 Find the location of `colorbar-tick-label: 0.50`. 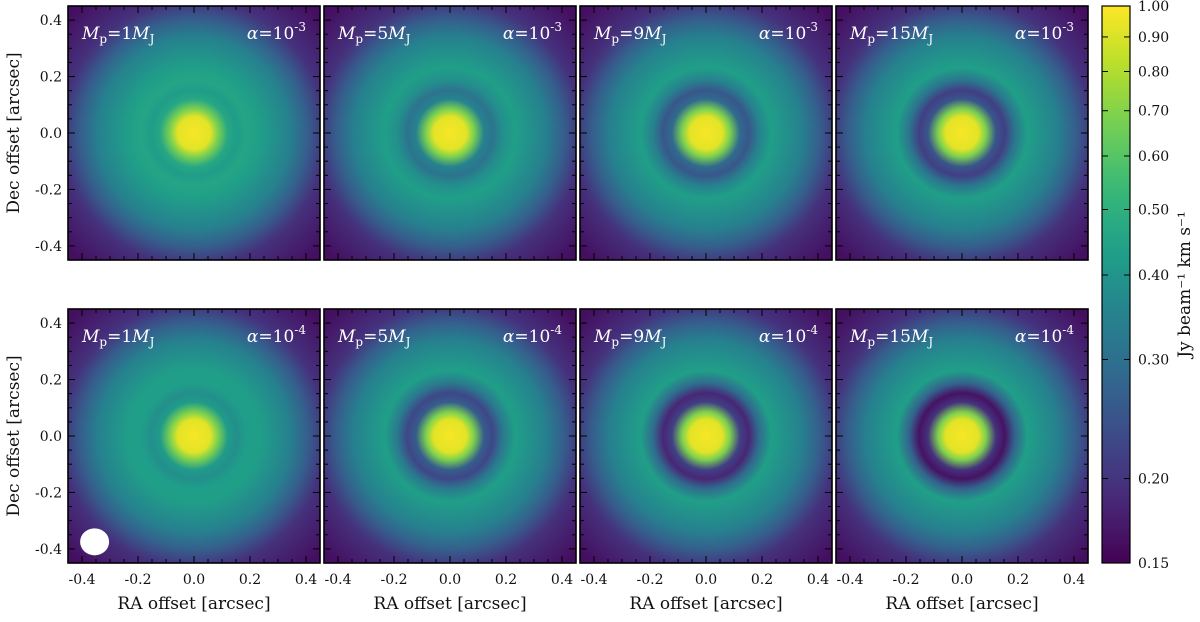

colorbar-tick-label: 0.50 is located at coordinates (1153, 211).